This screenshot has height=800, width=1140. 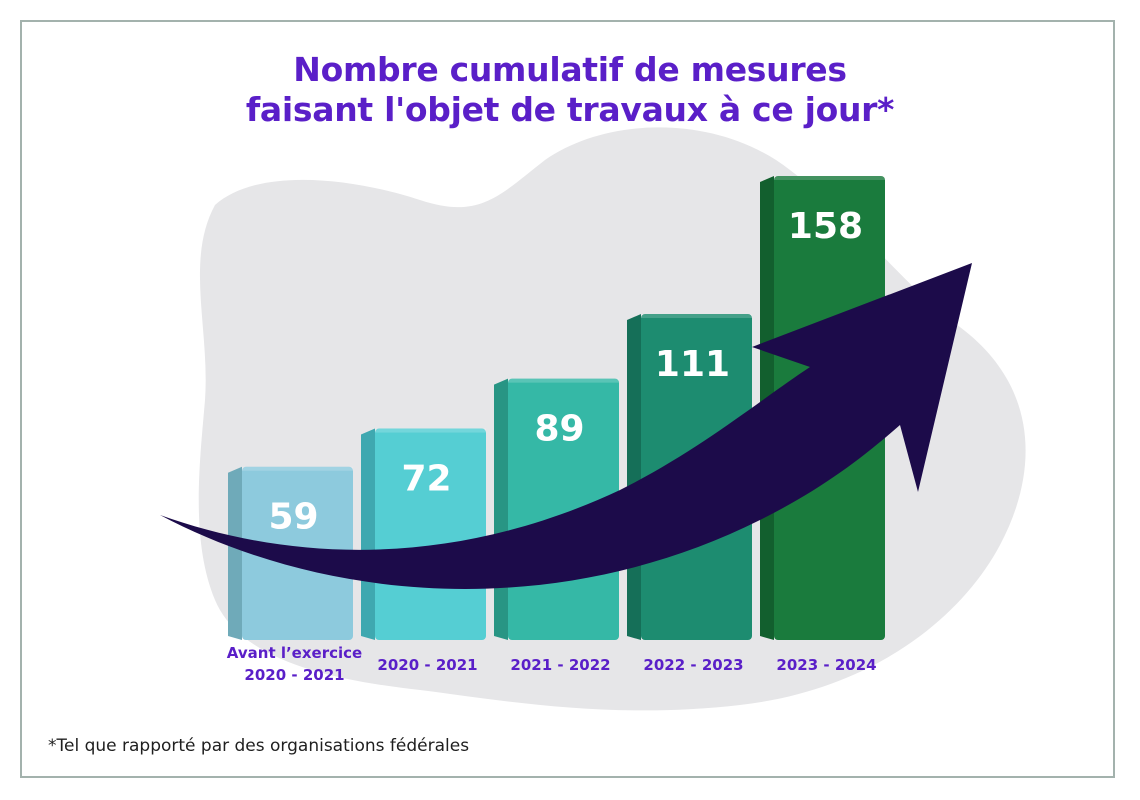 I want to click on chart-title-line-2: faisant l'objet de travaux à ce jour*, so click(x=570, y=109).